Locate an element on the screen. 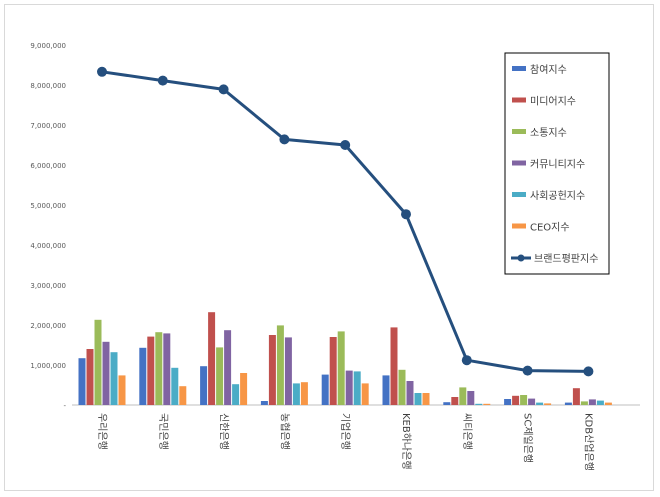 Image resolution: width=660 pixels, height=497 pixels. category-label: KEB하나은행 is located at coordinates (406, 441).